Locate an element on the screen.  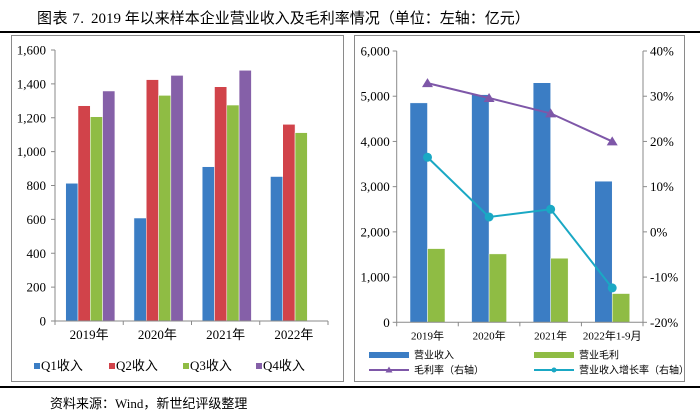
source-note: 资料来源：Wind，新世纪评级整理 is located at coordinates (149, 403).